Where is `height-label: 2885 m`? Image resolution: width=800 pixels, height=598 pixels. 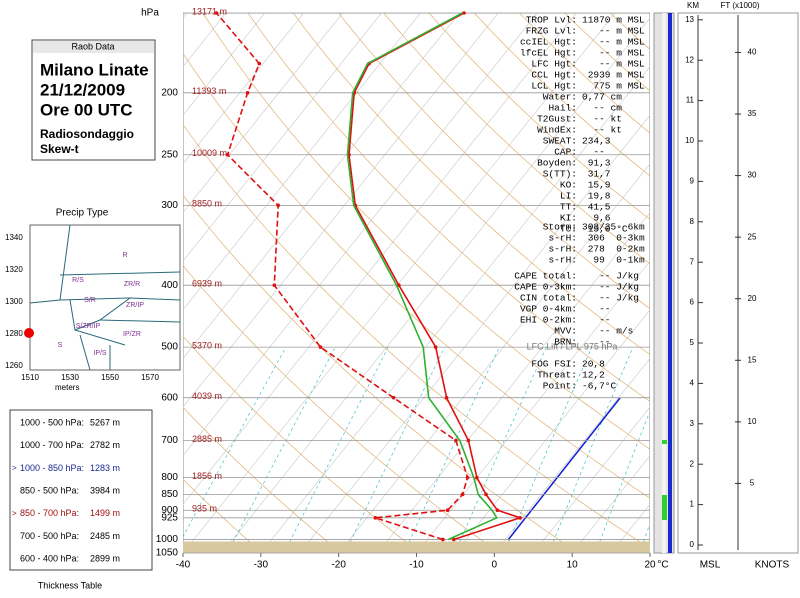
height-label: 2885 m is located at coordinates (207, 439).